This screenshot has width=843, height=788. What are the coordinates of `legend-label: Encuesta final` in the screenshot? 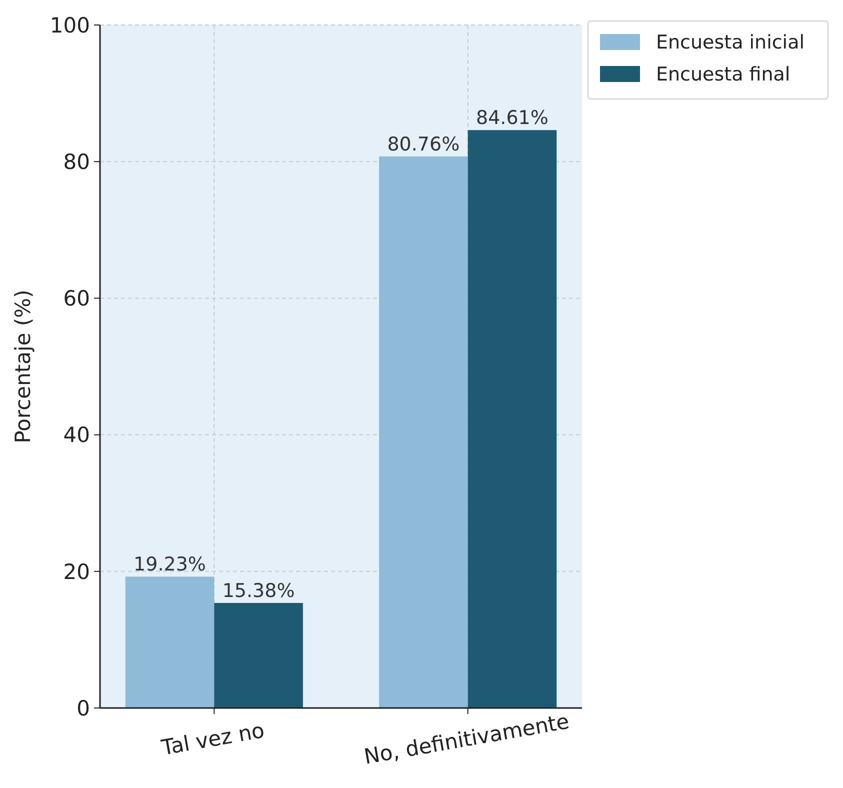 It's located at (723, 75).